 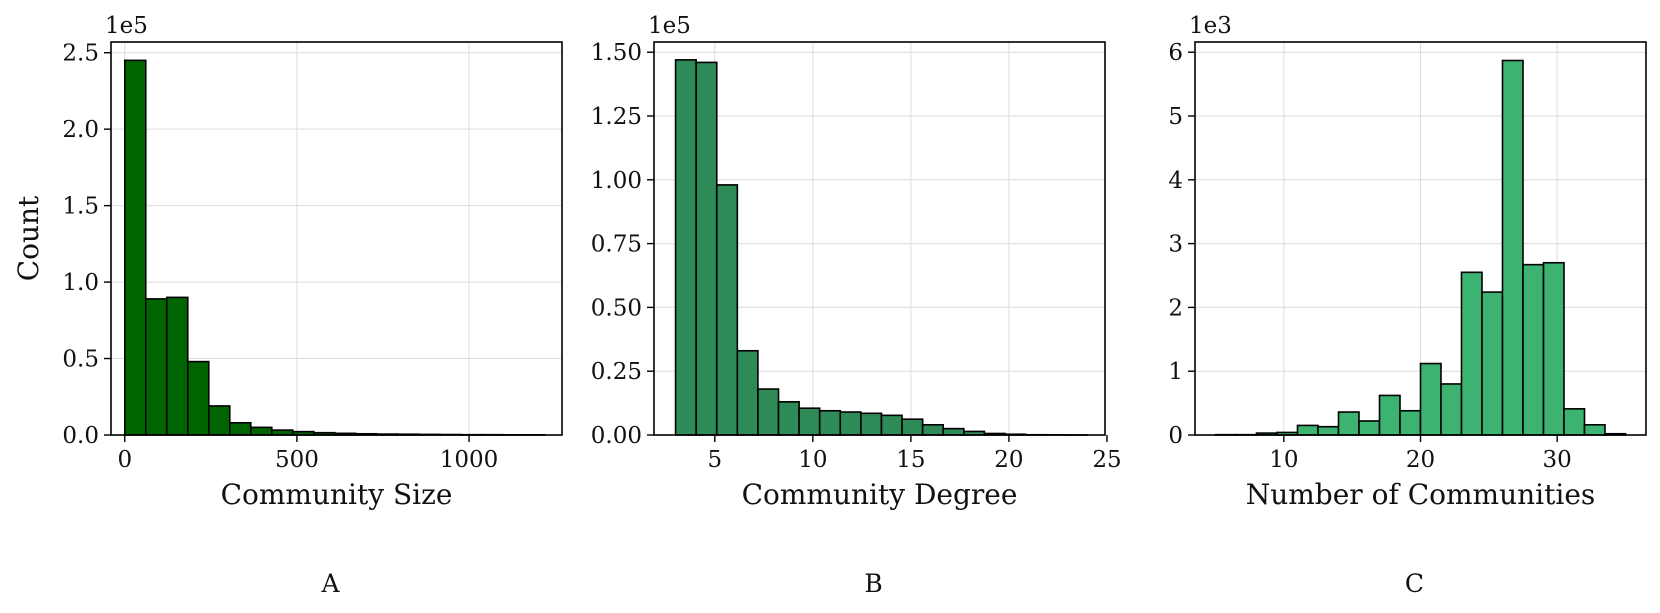 I want to click on panel-b-x-tick-label: 15, so click(x=910, y=460).